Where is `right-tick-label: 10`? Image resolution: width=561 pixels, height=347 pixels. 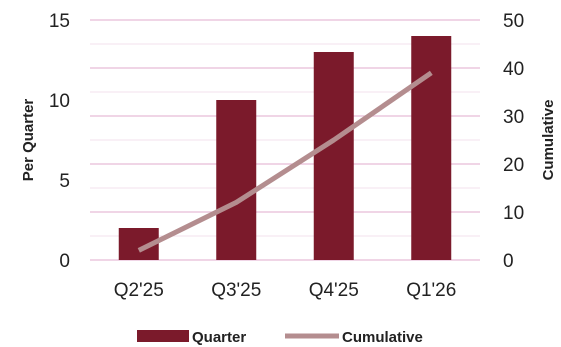
right-tick-label: 10 is located at coordinates (513, 213).